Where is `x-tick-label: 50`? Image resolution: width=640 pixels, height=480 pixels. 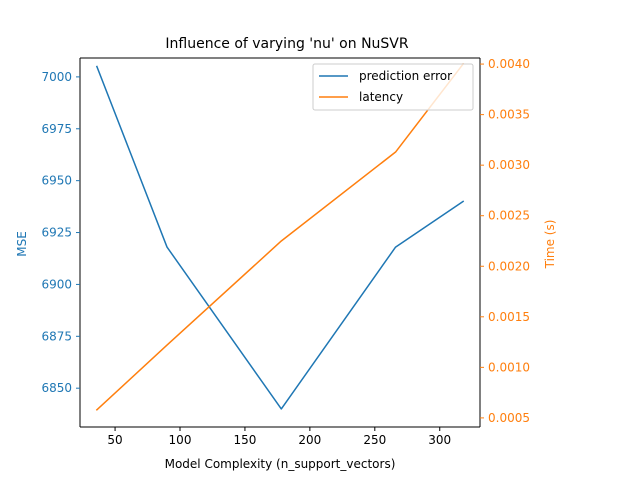
x-tick-label: 50 is located at coordinates (114, 440).